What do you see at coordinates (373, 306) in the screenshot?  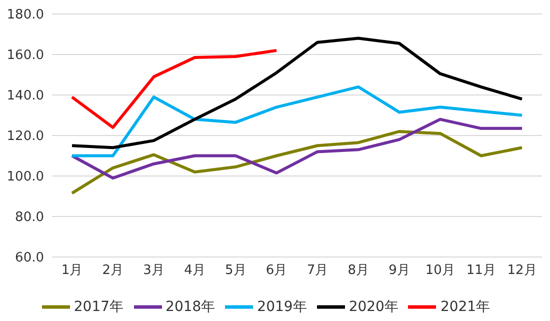 I see `legend-label: 2020年` at bounding box center [373, 306].